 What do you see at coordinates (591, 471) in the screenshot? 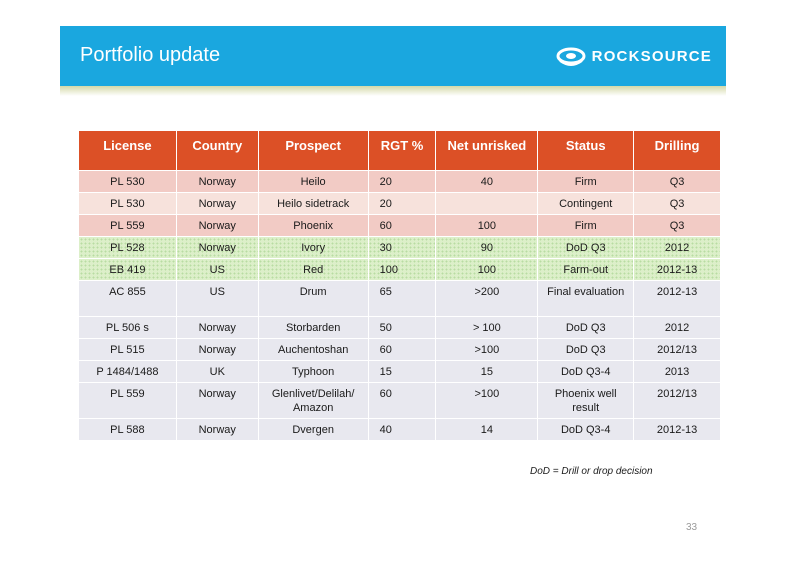
I see `footnote: DoD = Drill or drop decision` at bounding box center [591, 471].